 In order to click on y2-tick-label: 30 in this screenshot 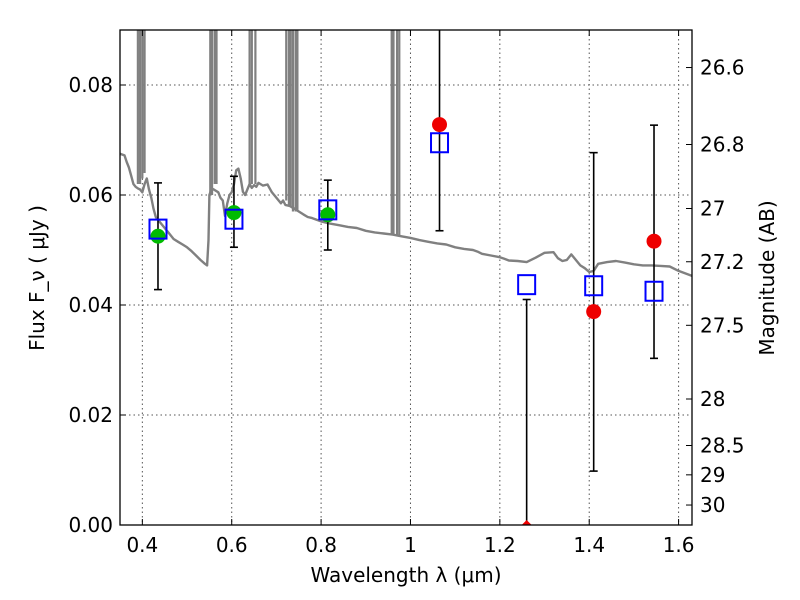, I will do `click(712, 505)`.